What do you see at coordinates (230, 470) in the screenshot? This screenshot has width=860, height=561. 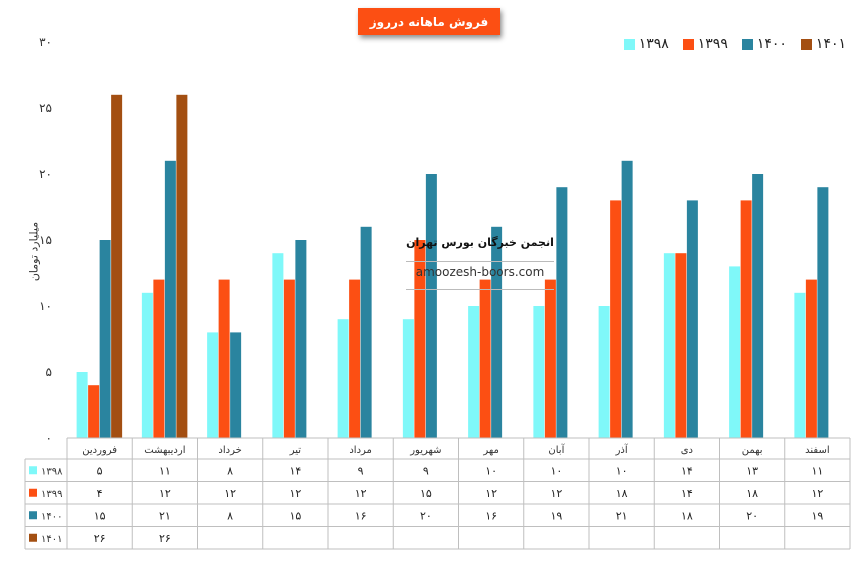 I see `data-label: ۸` at bounding box center [230, 470].